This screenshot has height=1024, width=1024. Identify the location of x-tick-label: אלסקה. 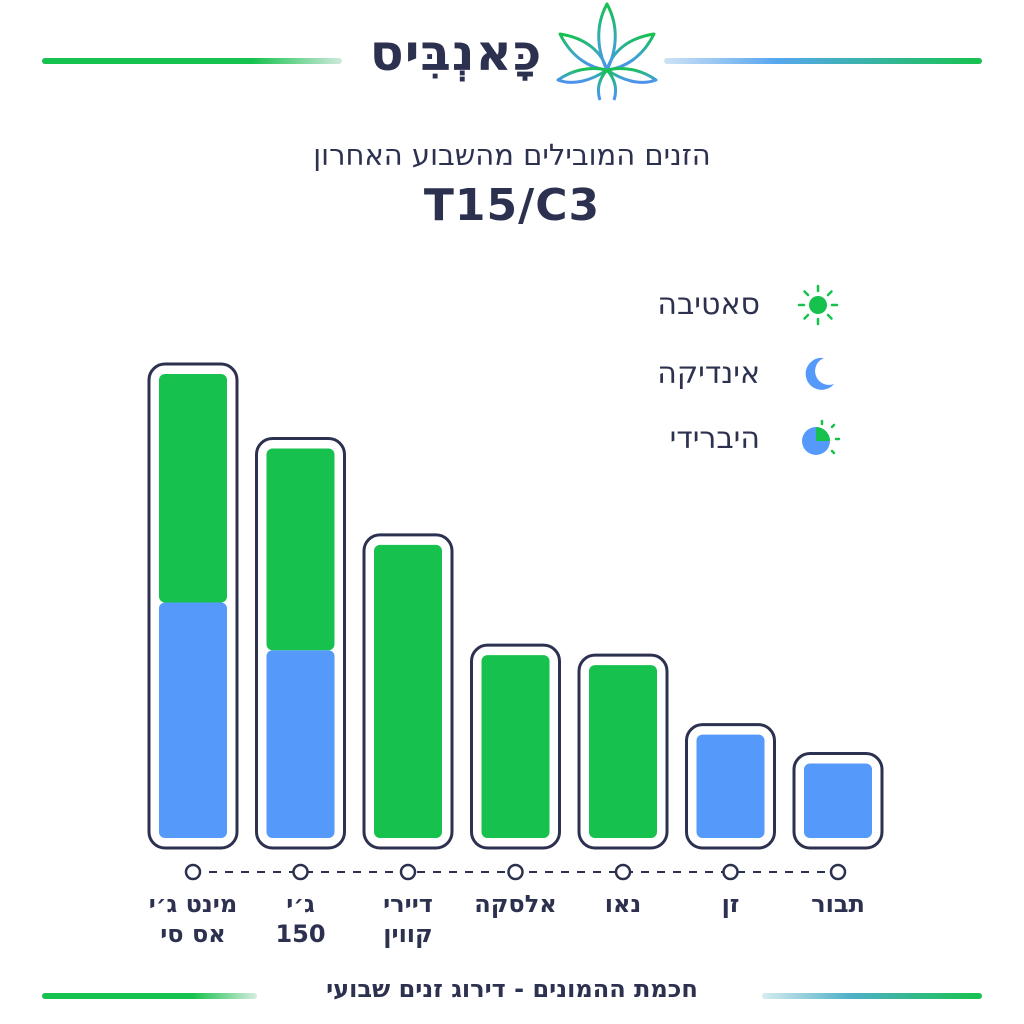
(515, 904).